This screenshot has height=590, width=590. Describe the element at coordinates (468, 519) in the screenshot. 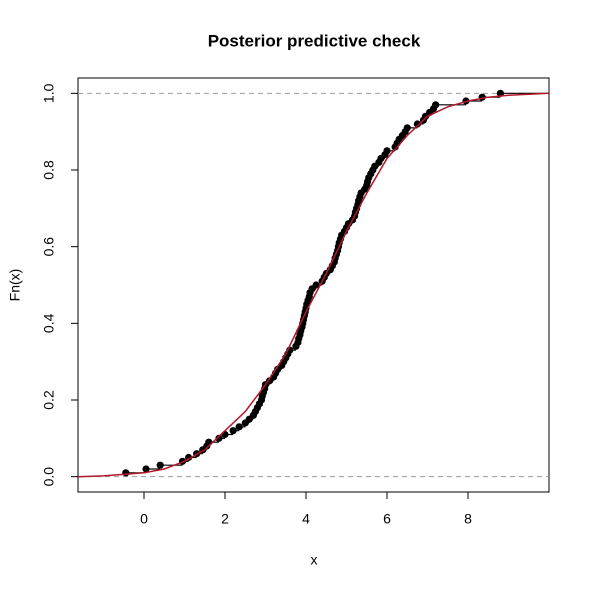

I see `x-tick-label: 8` at that location.